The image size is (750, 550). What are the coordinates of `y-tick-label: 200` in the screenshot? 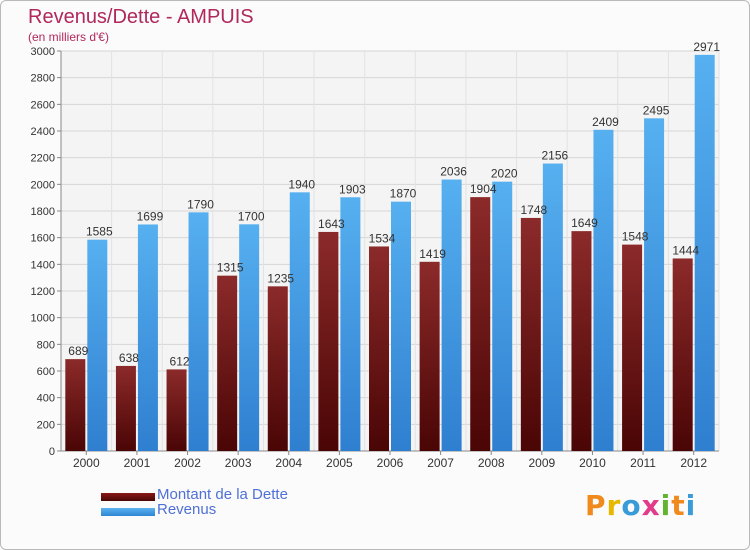 It's located at (46, 425).